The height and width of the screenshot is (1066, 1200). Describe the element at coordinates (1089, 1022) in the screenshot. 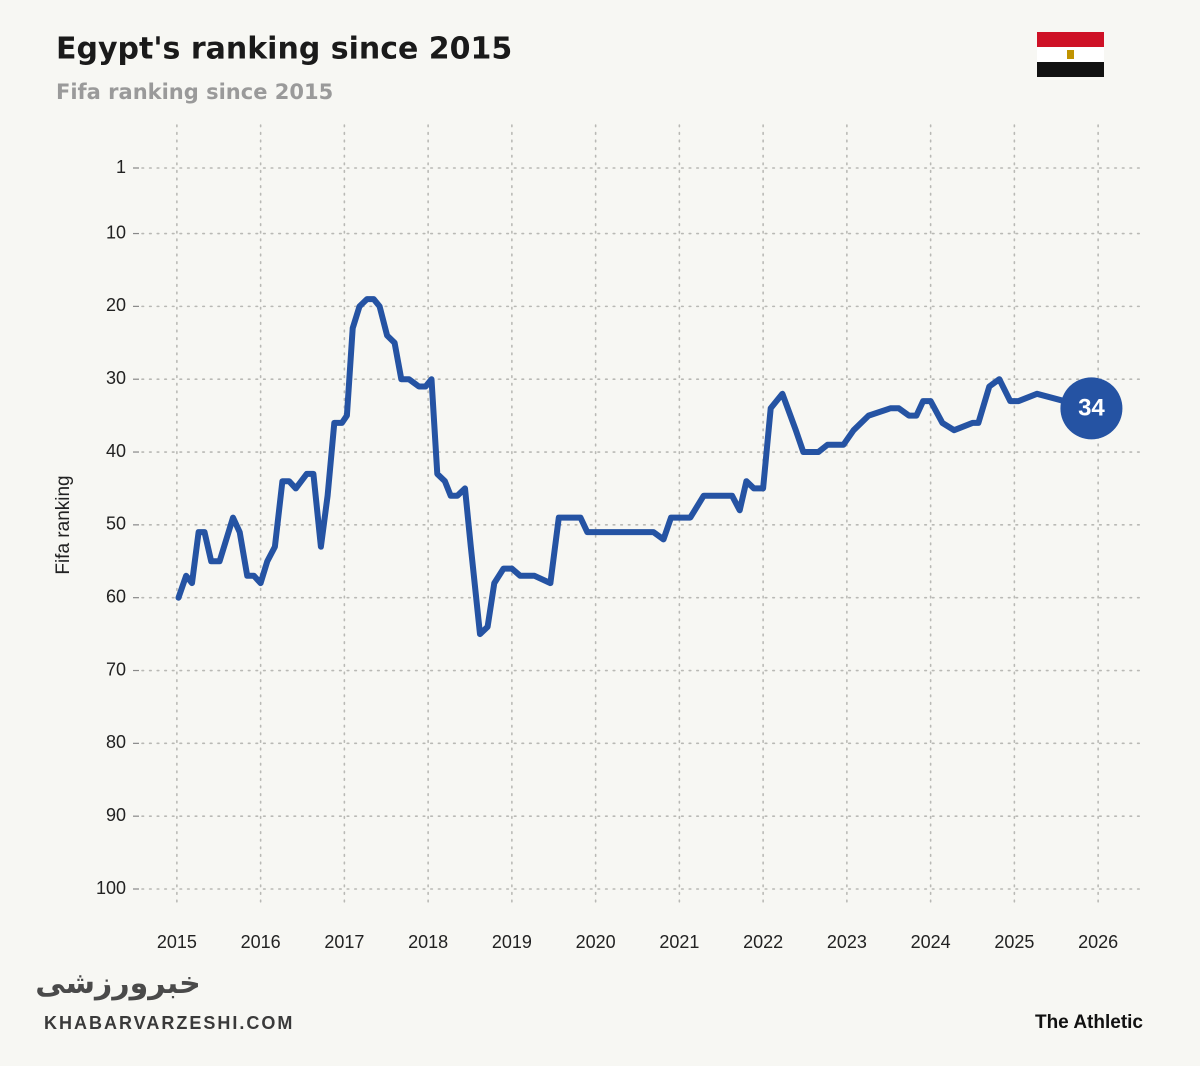

I see `source: The Athletic` at that location.